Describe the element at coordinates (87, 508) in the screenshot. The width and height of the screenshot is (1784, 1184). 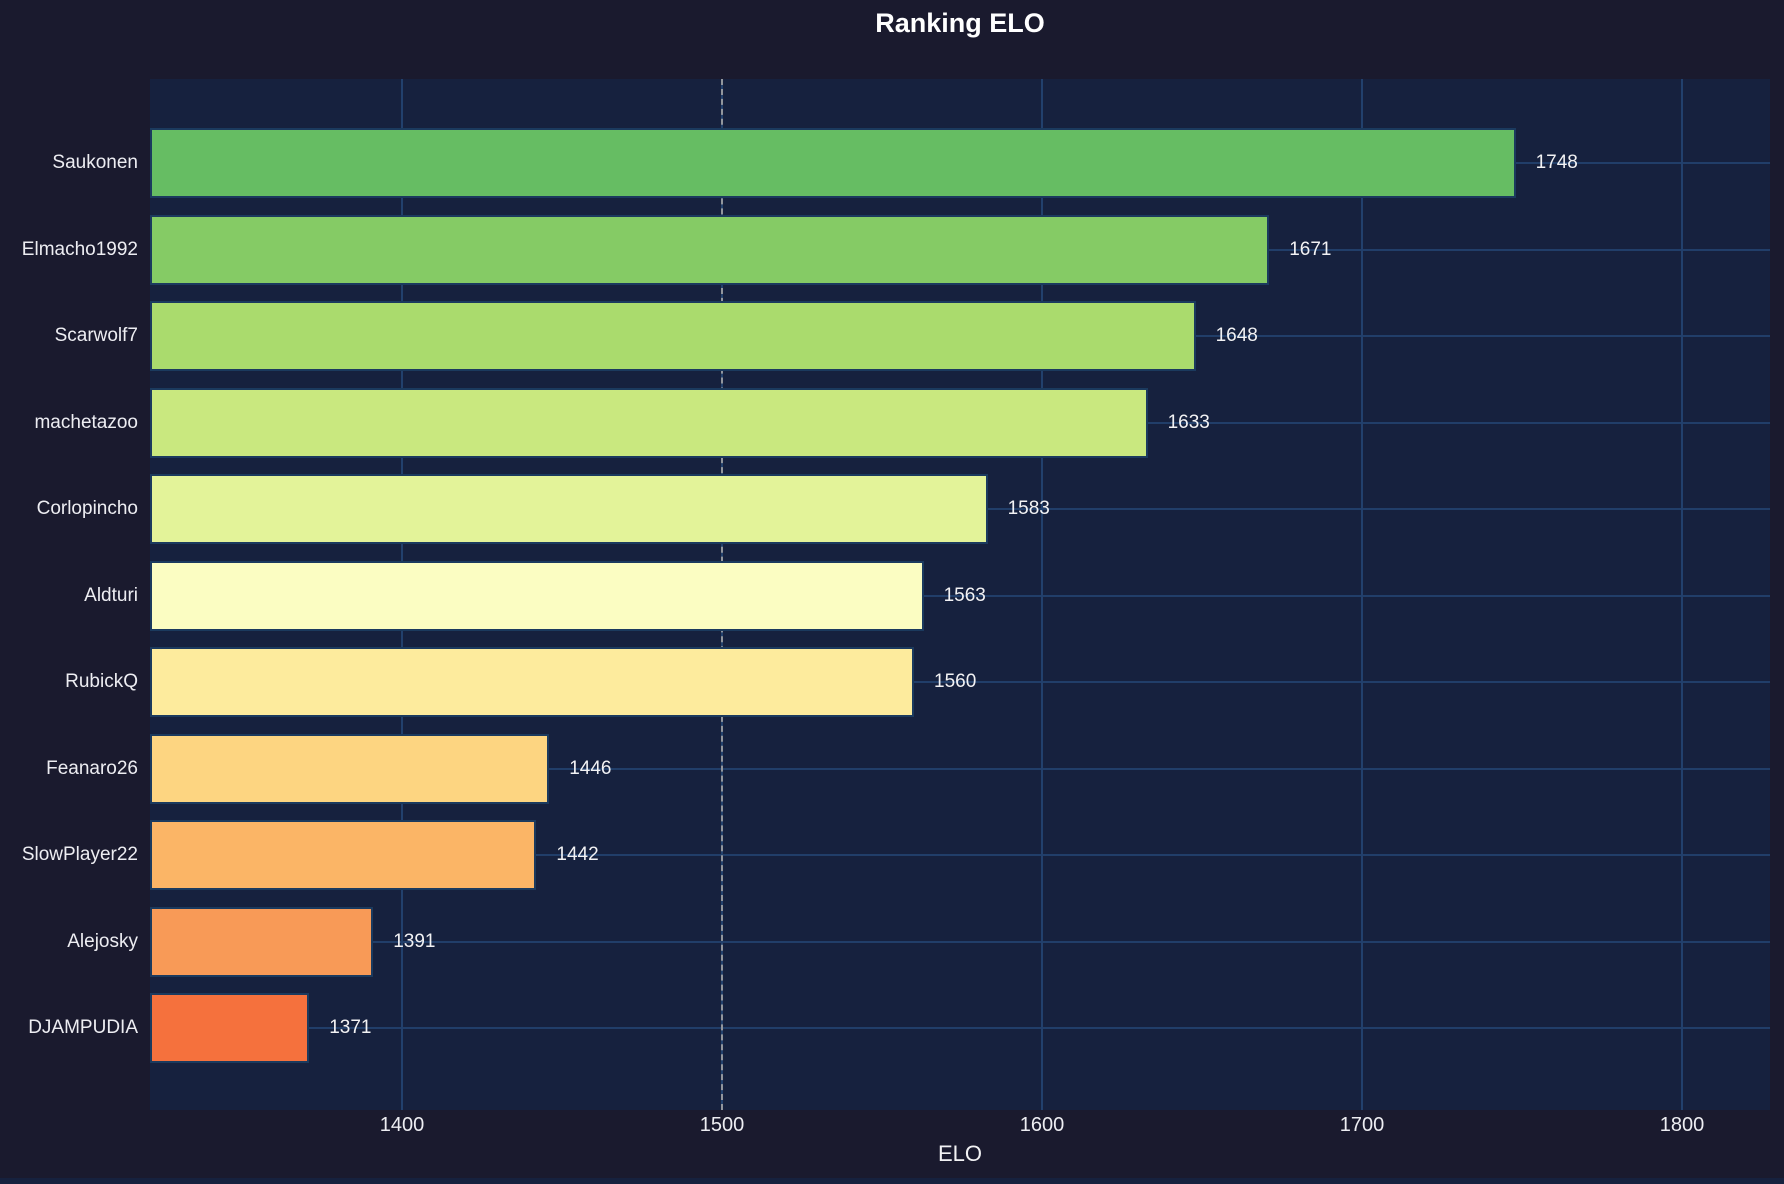
I see `y-label-Corlopincho: Corlopincho` at that location.